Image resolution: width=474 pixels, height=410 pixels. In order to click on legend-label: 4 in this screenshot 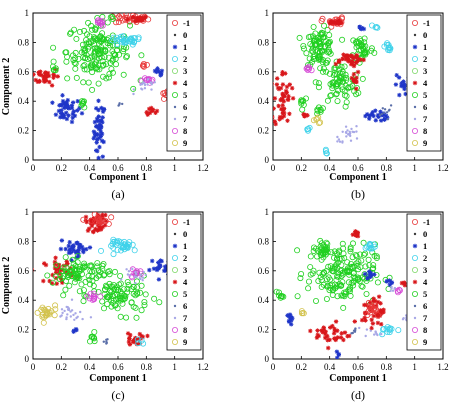, I will do `click(185, 282)`.